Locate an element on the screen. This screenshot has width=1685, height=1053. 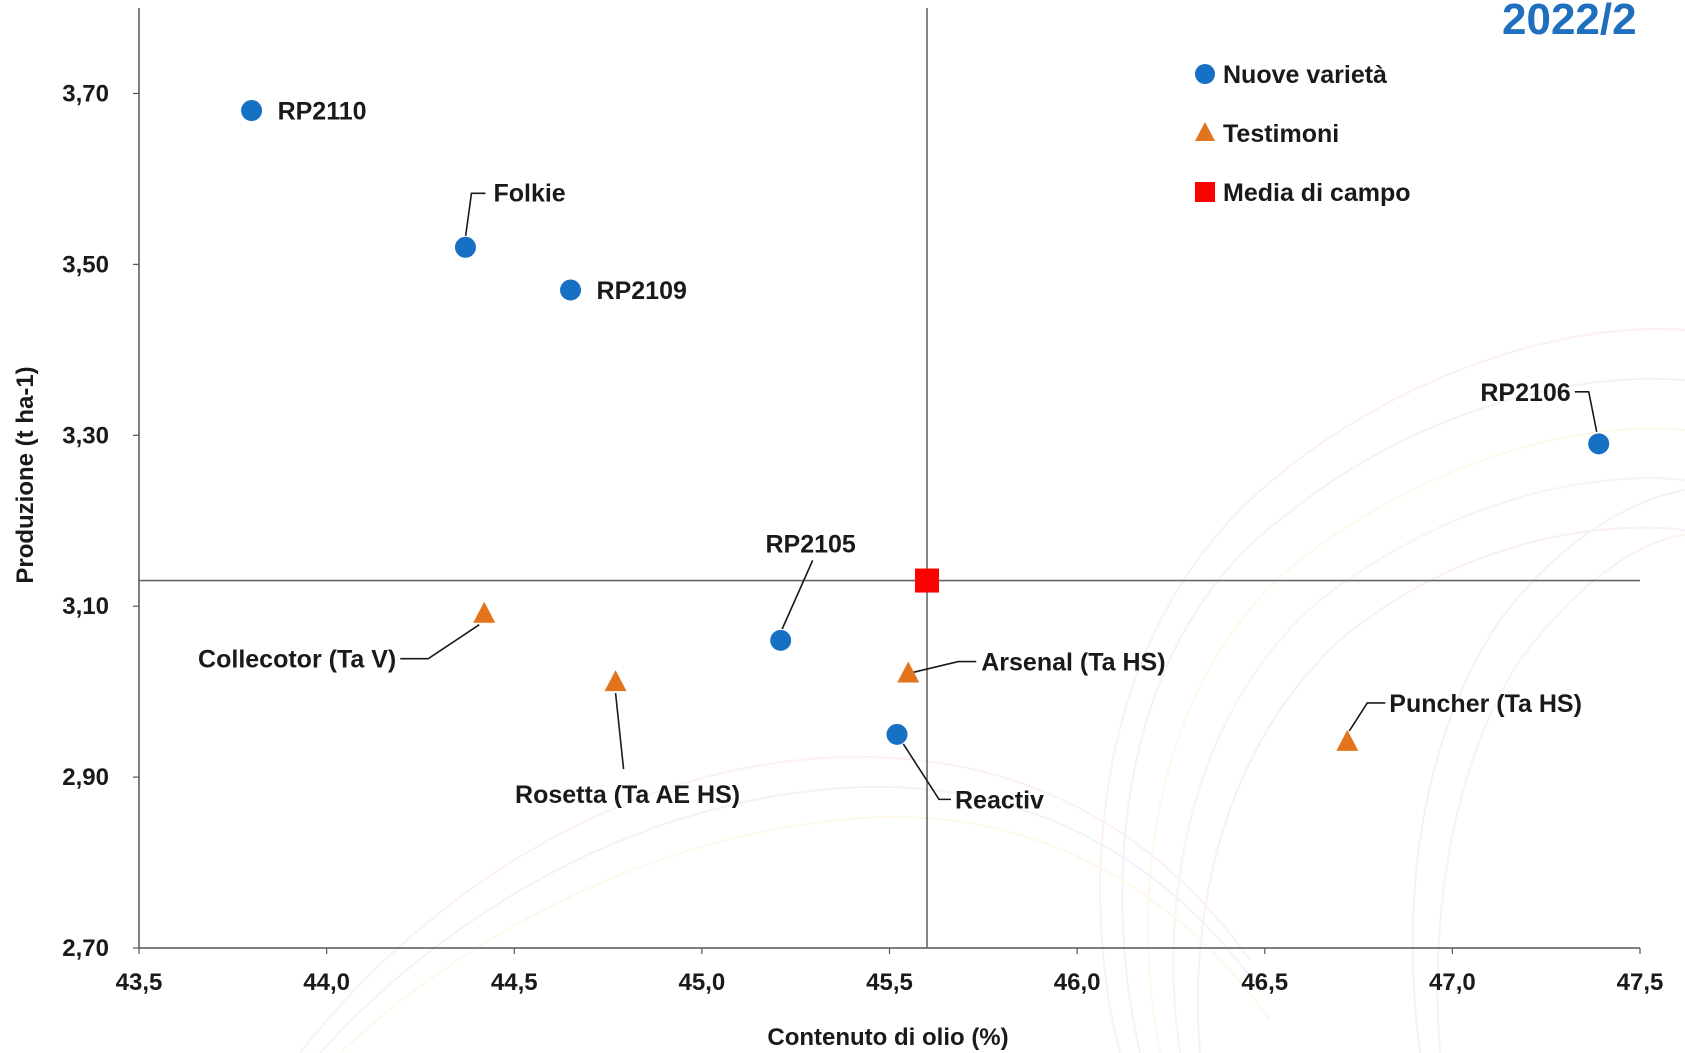
x-tick-label: 46,0 is located at coordinates (1077, 982).